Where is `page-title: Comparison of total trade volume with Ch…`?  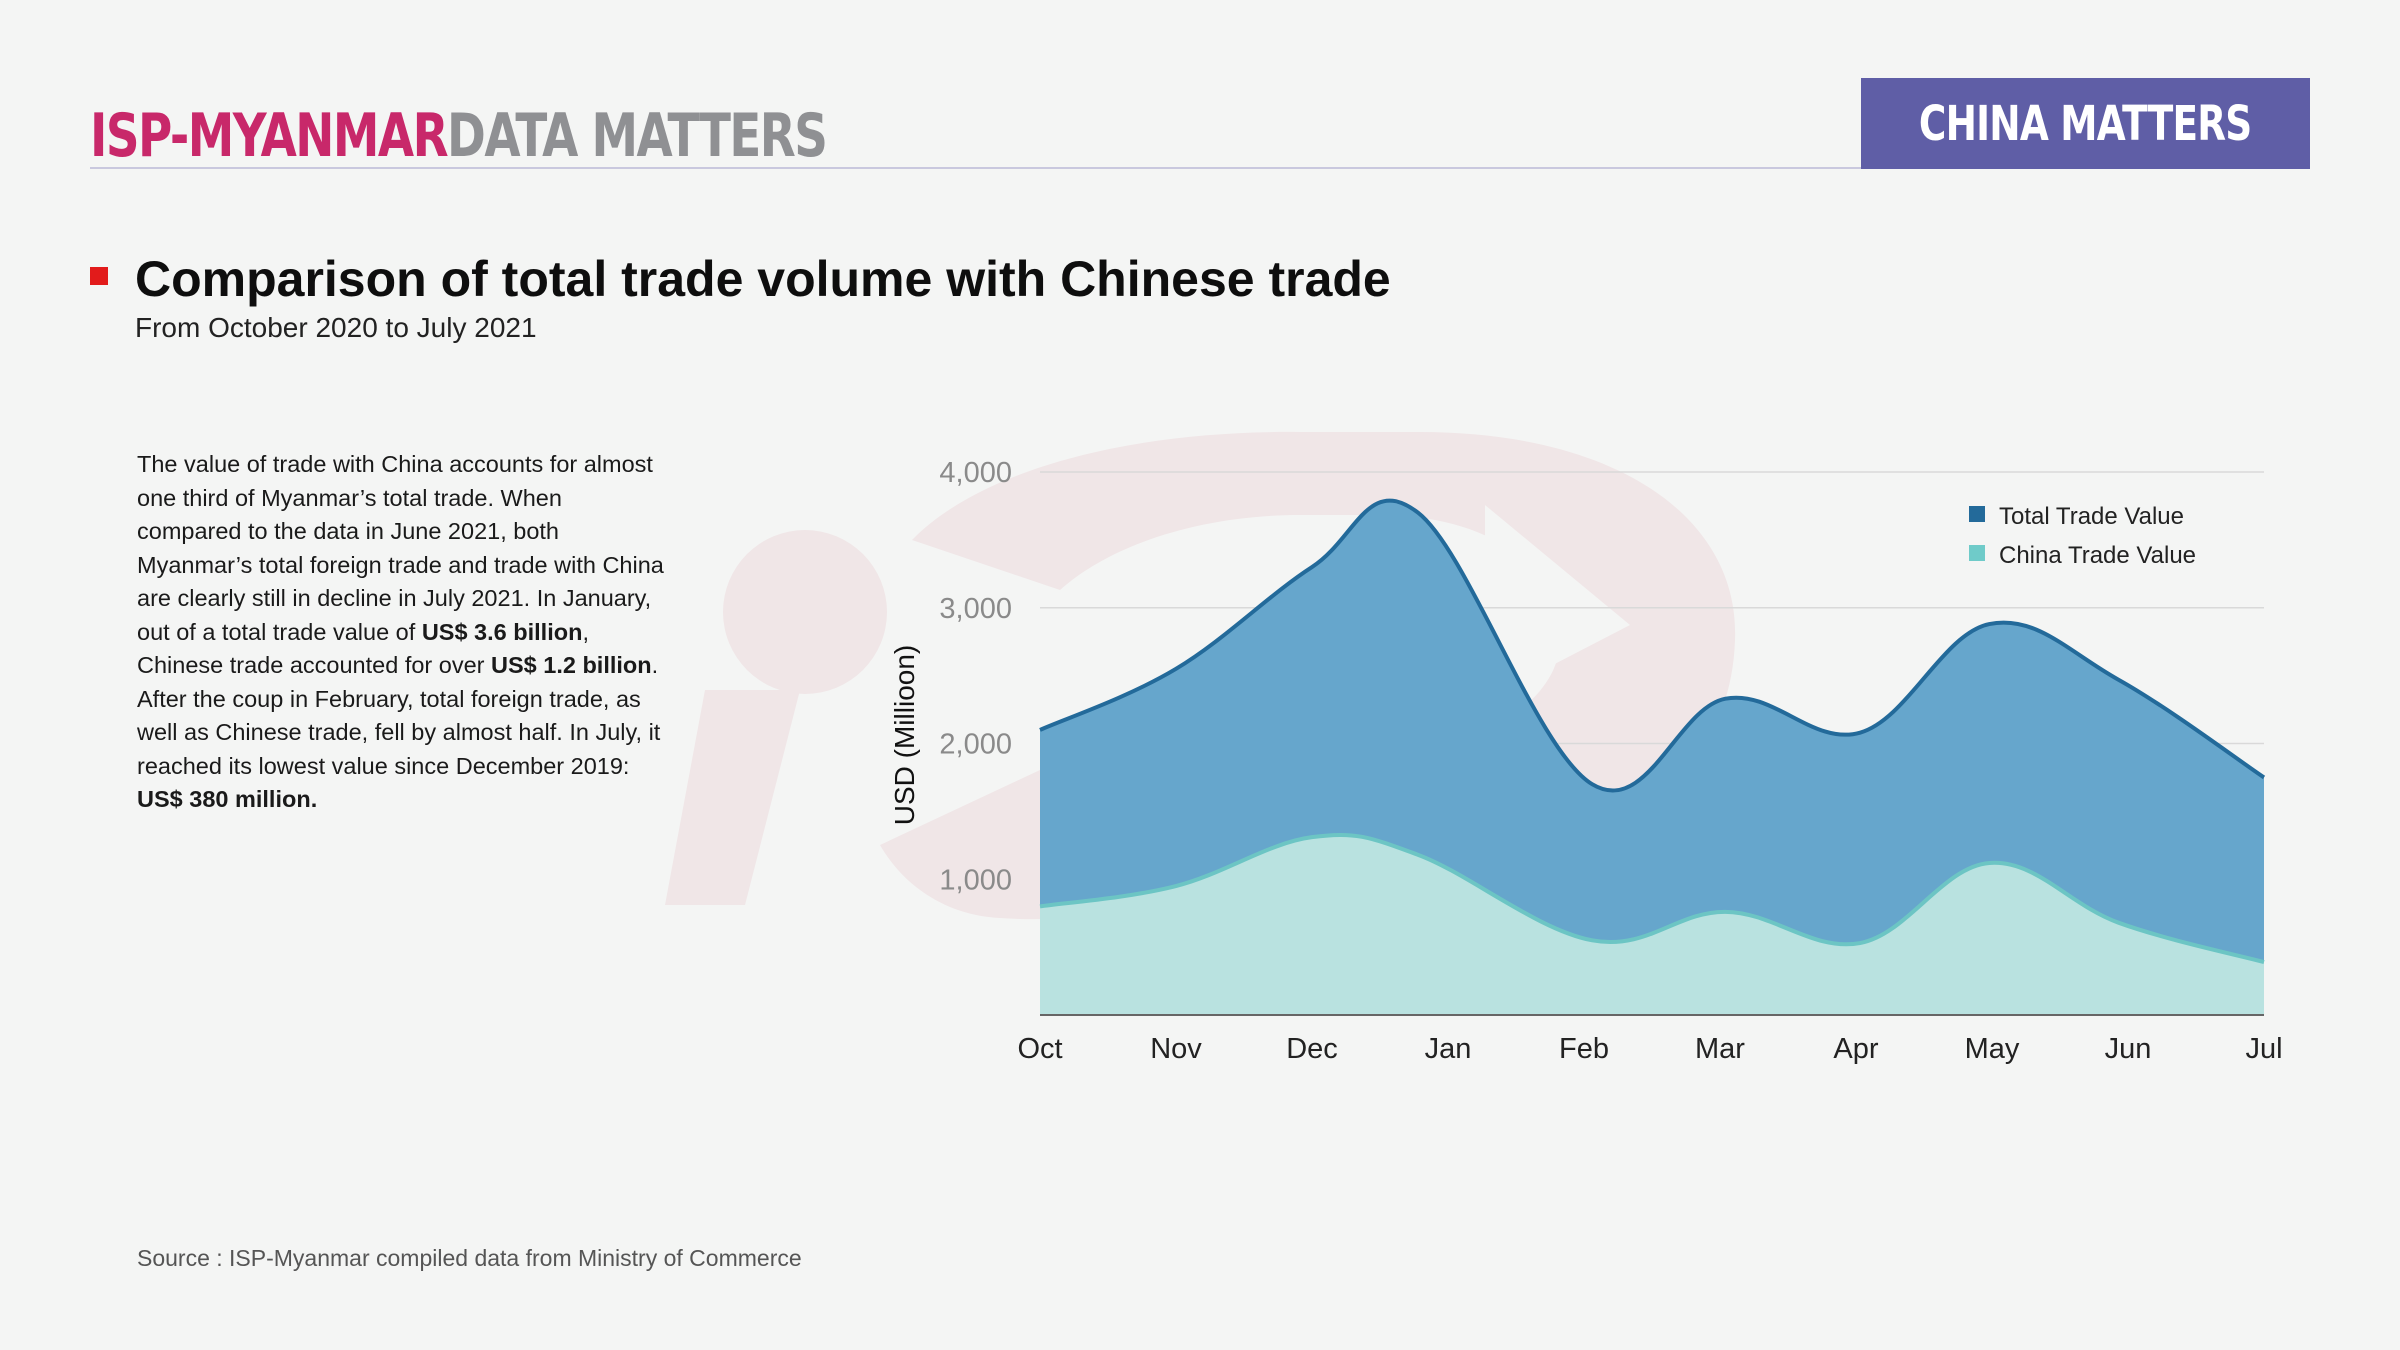
page-title: Comparison of total trade volume with Ch… is located at coordinates (763, 279).